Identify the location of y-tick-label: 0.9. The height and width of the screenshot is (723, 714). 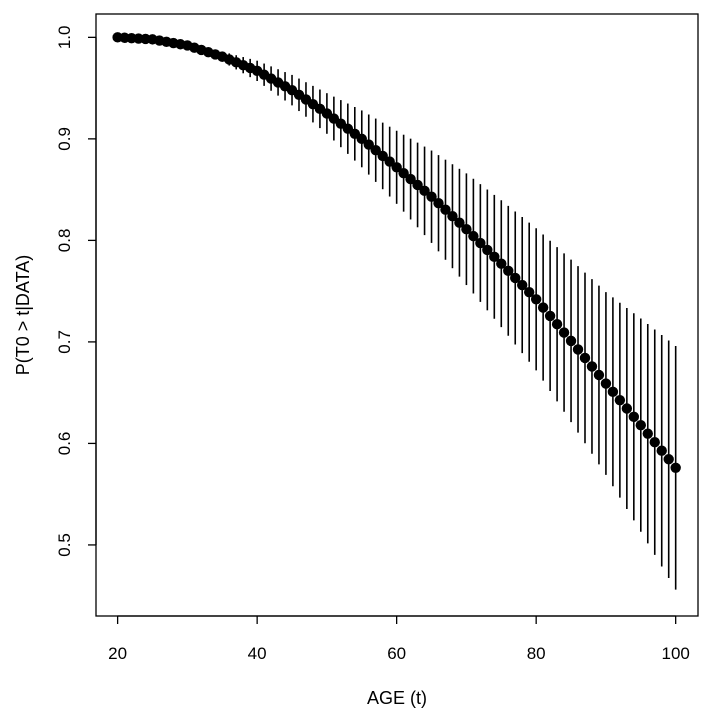
(64, 139).